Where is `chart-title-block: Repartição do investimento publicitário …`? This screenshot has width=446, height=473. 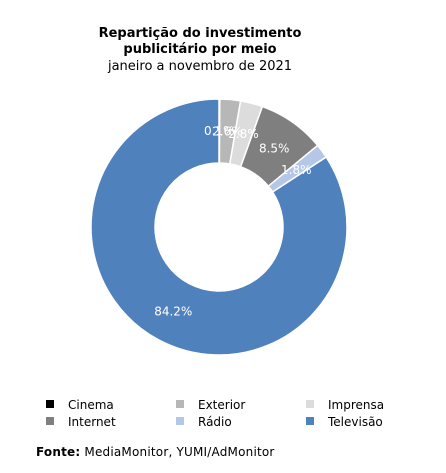
chart-title-block: Repartição do investimento publicitário … is located at coordinates (200, 50).